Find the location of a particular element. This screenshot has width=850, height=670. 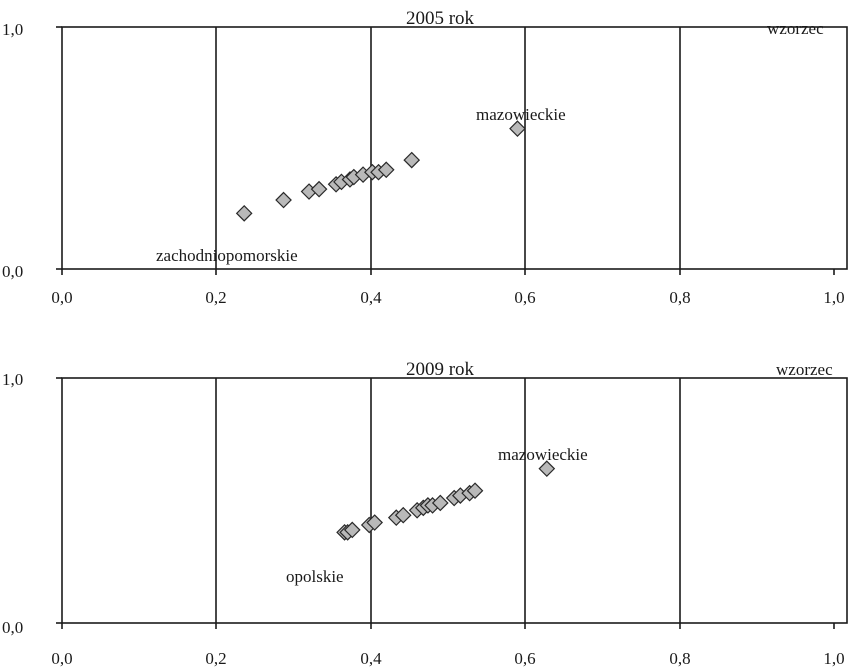

chart-title: 2005 rok is located at coordinates (440, 18).